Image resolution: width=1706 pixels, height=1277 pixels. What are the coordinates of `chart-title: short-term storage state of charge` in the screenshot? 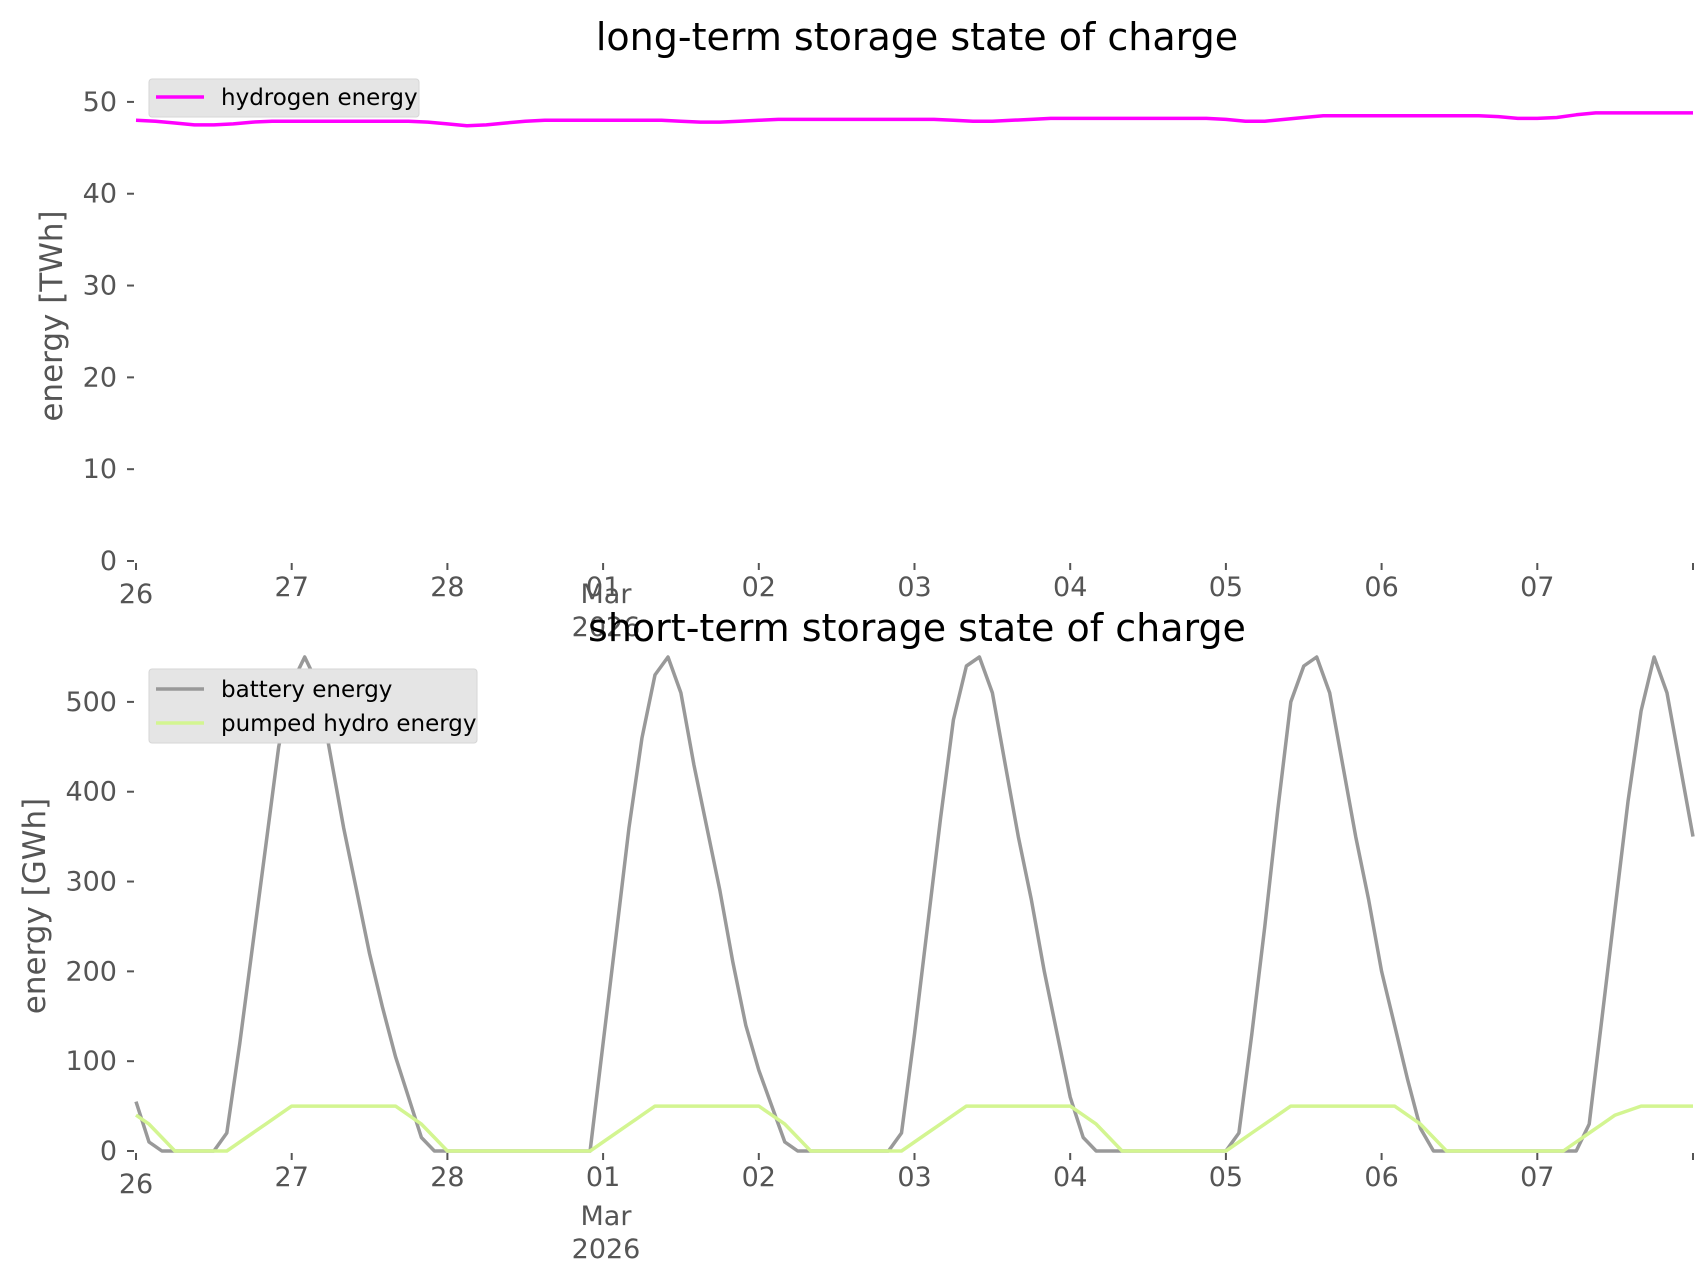 It's located at (917, 628).